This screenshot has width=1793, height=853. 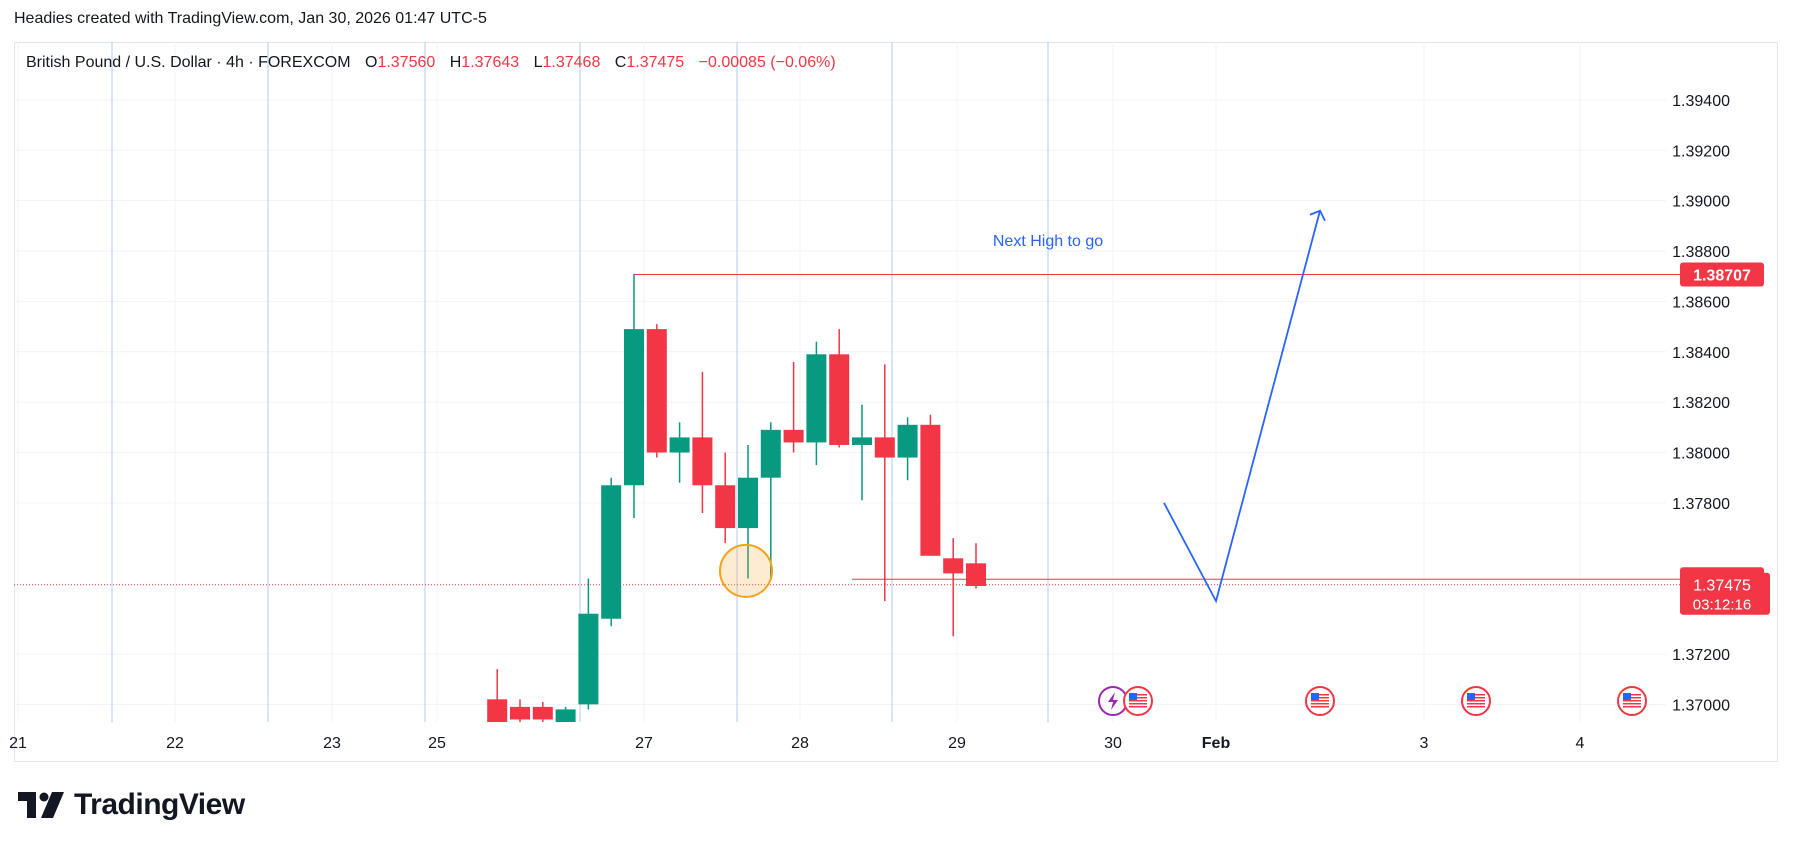 I want to click on close-label: C, so click(x=620, y=62).